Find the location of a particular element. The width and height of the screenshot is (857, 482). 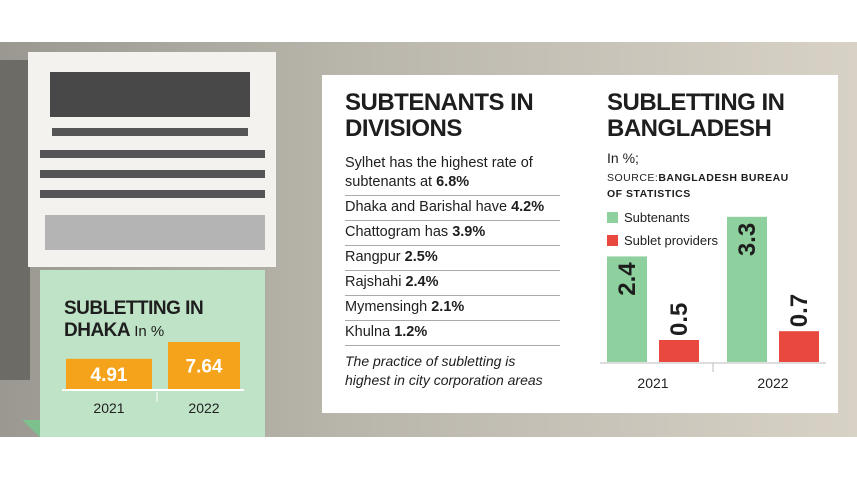

legend-label: Sublet providers is located at coordinates (671, 240).